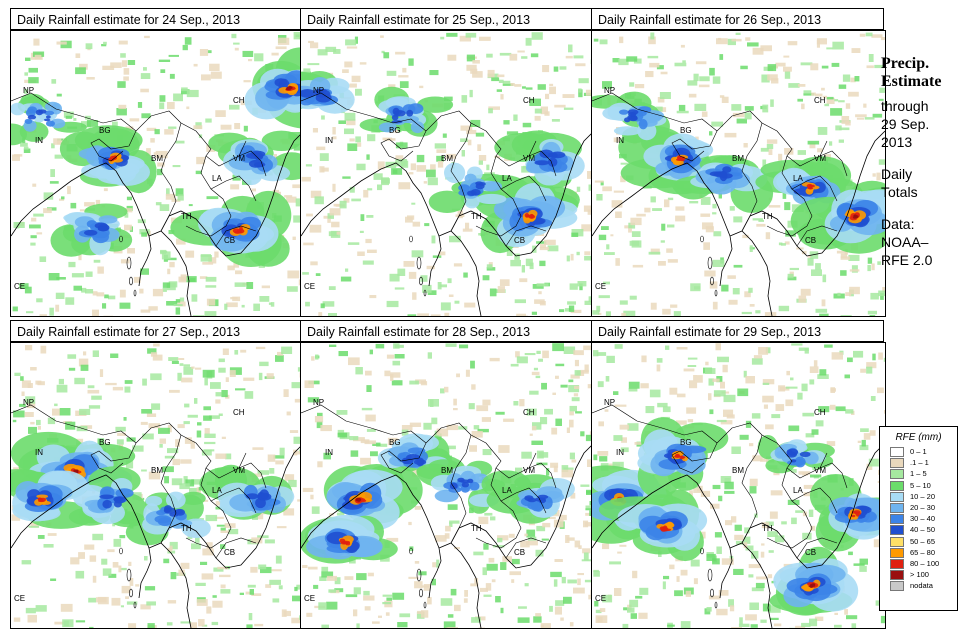  I want to click on legend-item: 20 – 30, so click(918, 508).